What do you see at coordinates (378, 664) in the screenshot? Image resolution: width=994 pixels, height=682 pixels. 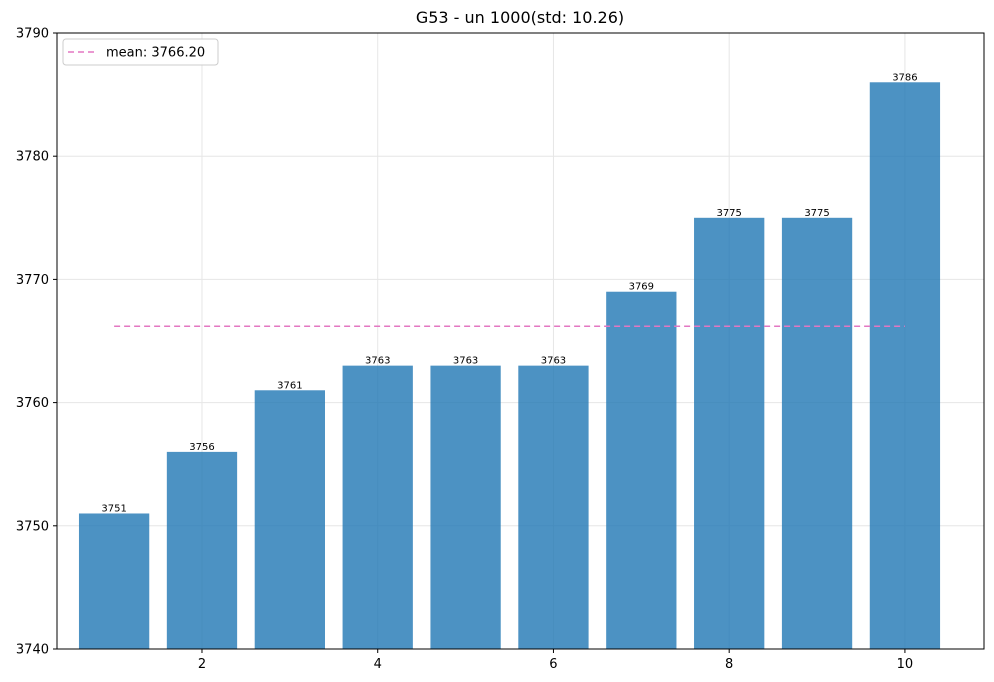 I see `x-tick-label: 4` at bounding box center [378, 664].